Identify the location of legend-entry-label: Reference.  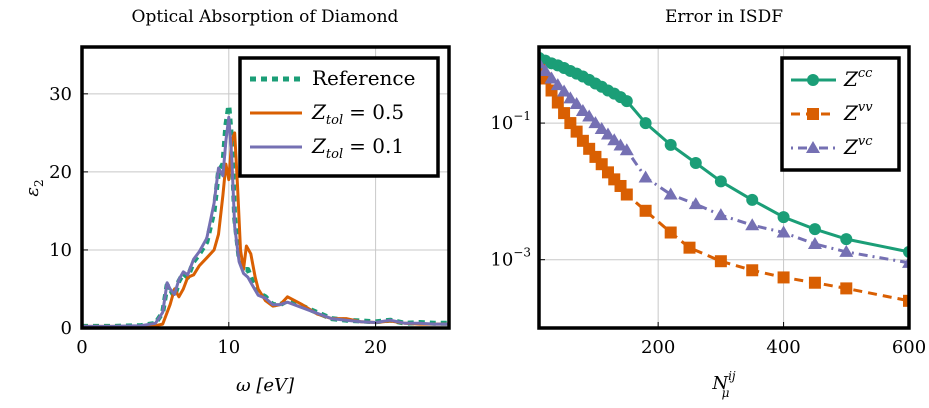
(363, 78).